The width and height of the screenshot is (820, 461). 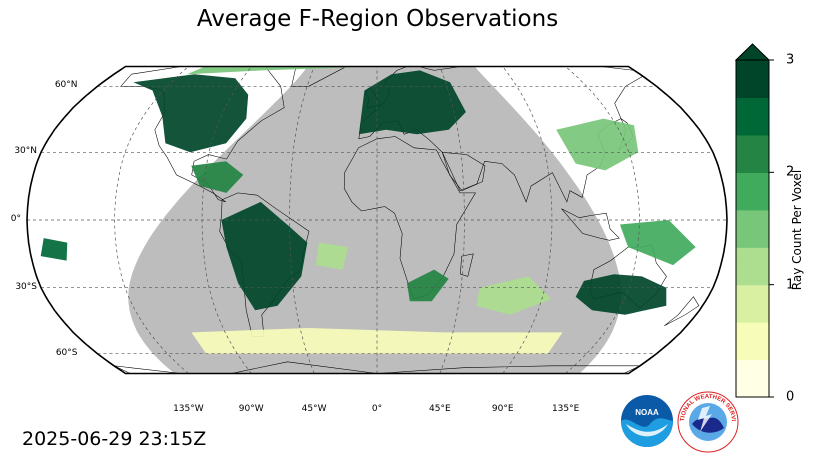 I want to click on page-title: Average F-Region Observations, so click(x=377, y=19).